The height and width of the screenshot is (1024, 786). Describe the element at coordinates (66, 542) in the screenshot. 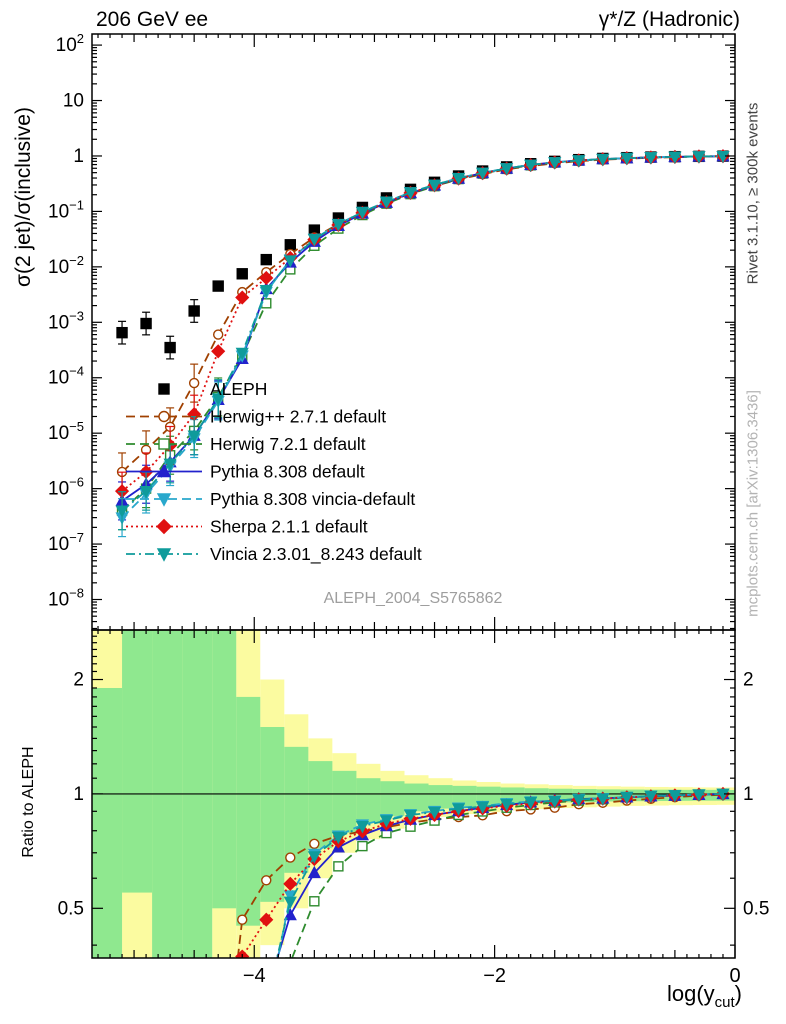

I see `svg-text: 10⁻⁷` at that location.